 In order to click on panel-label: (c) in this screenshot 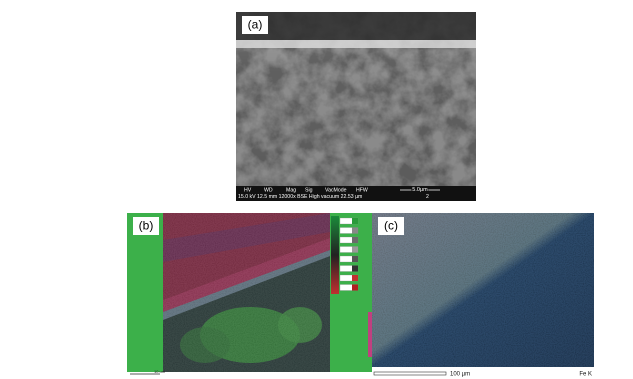, I will do `click(391, 226)`.